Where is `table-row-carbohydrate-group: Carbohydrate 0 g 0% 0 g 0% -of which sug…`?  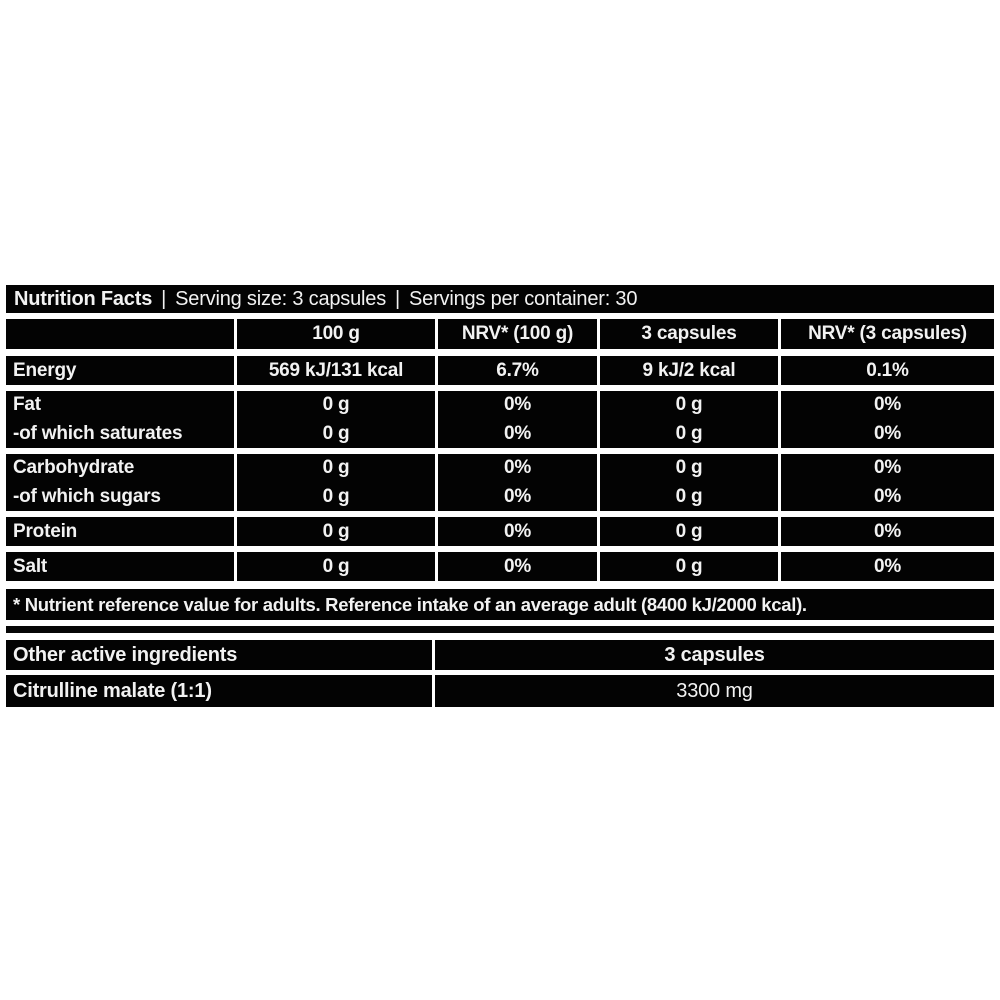 table-row-carbohydrate-group: Carbohydrate 0 g 0% 0 g 0% -of which sug… is located at coordinates (500, 482).